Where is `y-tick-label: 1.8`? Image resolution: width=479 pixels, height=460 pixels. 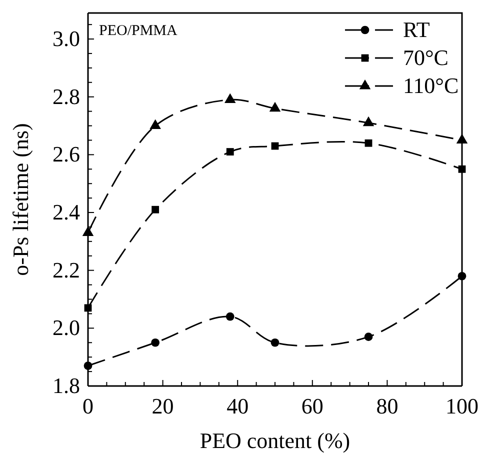 y-tick-label: 1.8 is located at coordinates (66, 385).